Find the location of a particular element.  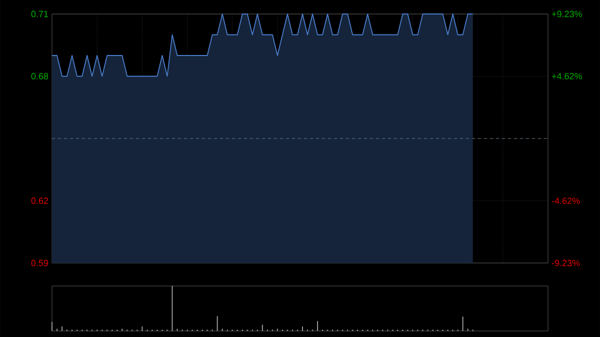

y2-tick-label: -4.62% is located at coordinates (566, 201).